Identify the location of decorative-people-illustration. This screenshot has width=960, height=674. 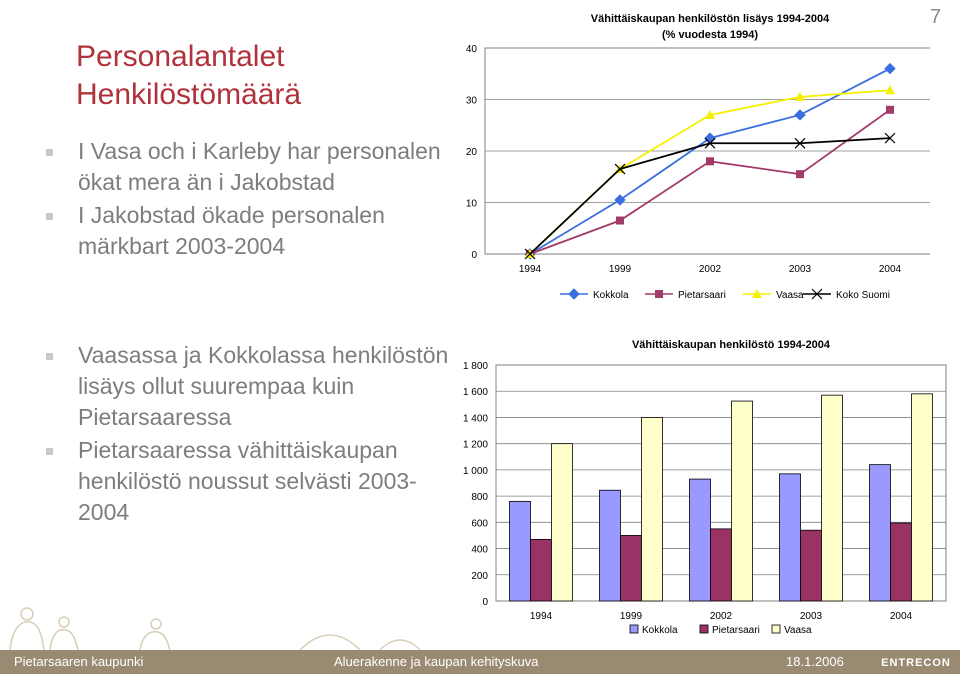
(215, 628).